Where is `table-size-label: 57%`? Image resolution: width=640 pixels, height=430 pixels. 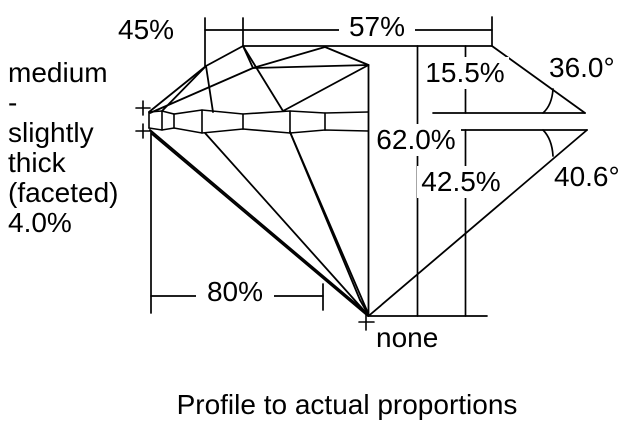
table-size-label: 57% is located at coordinates (377, 27).